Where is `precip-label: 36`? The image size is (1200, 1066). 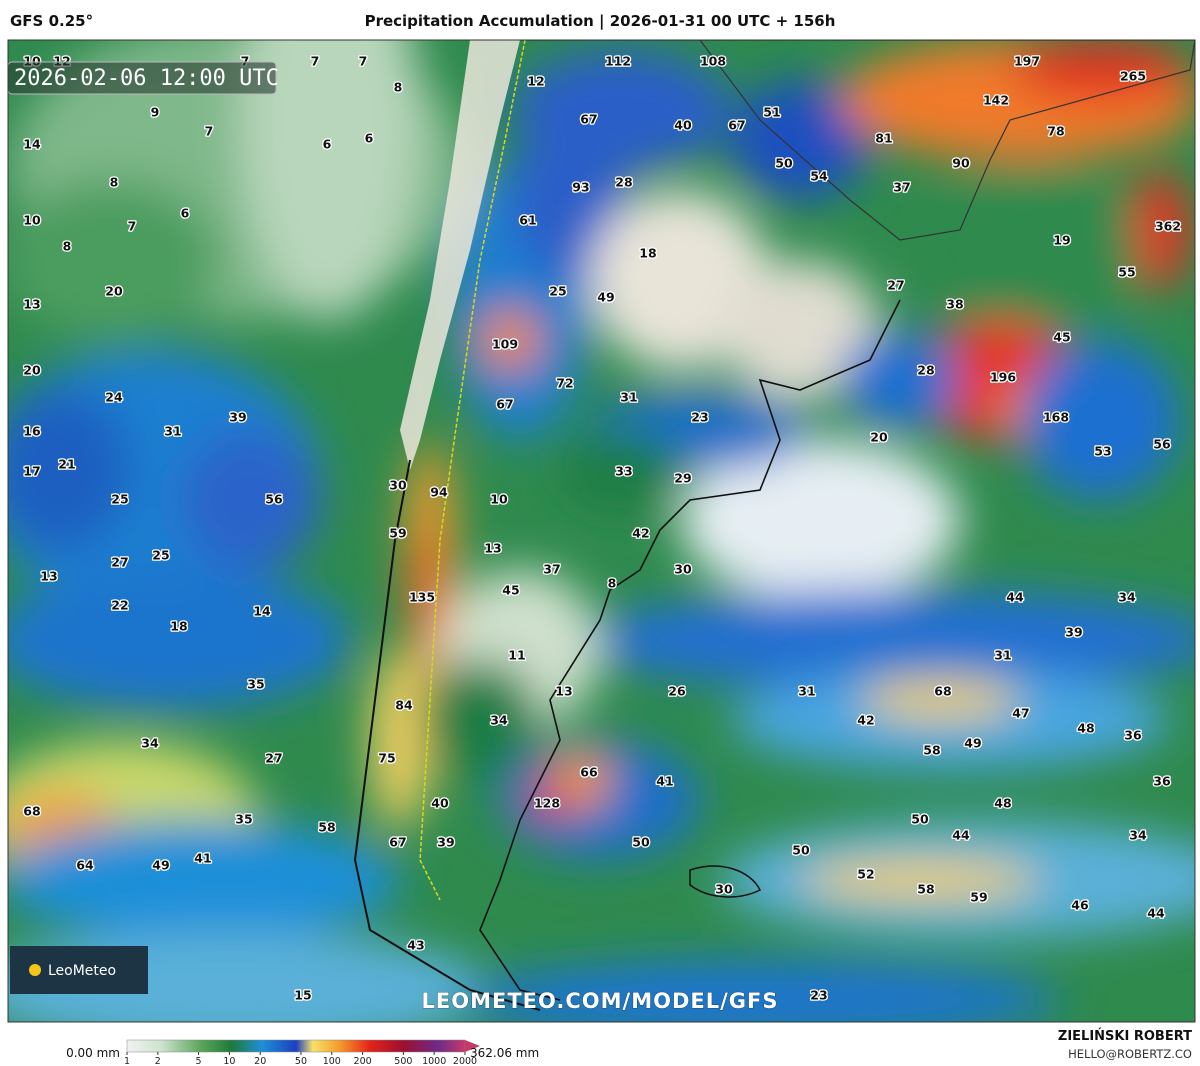 precip-label: 36 is located at coordinates (1133, 735).